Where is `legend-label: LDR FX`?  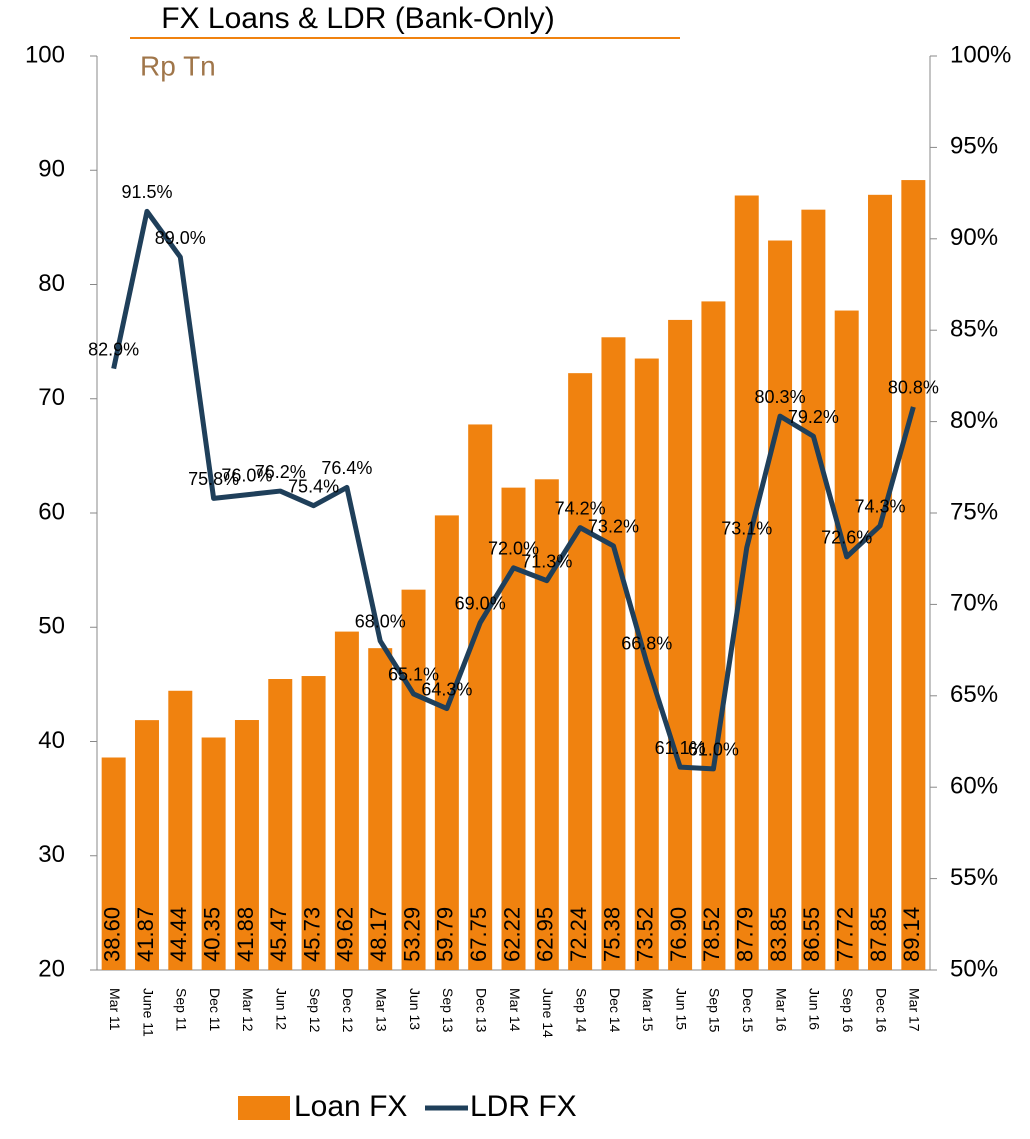 legend-label: LDR FX is located at coordinates (523, 1106).